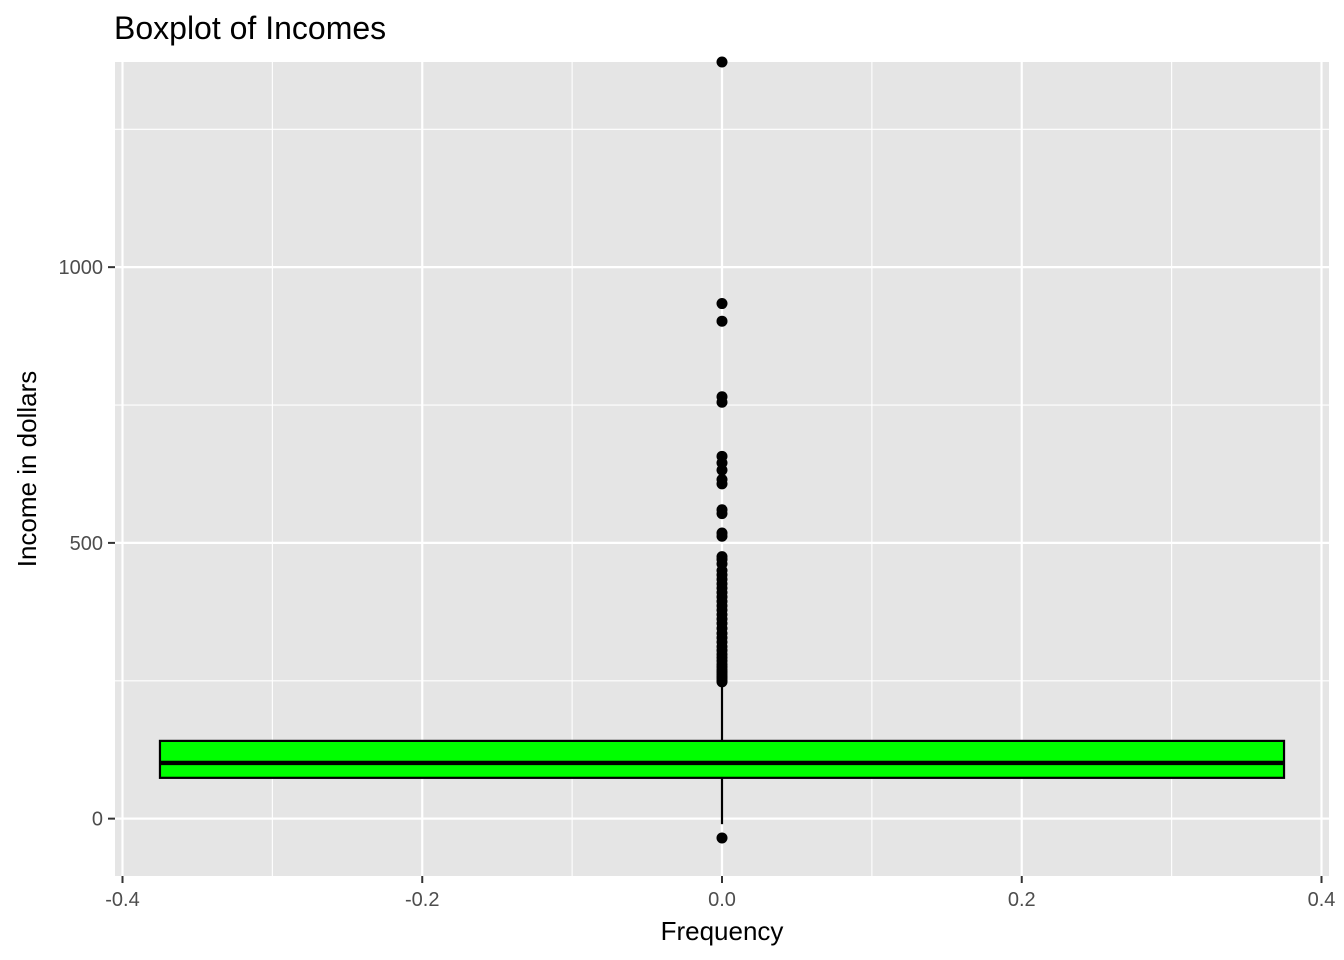 The height and width of the screenshot is (960, 1344). I want to click on x-tick-label: 0.2, so click(1022, 900).